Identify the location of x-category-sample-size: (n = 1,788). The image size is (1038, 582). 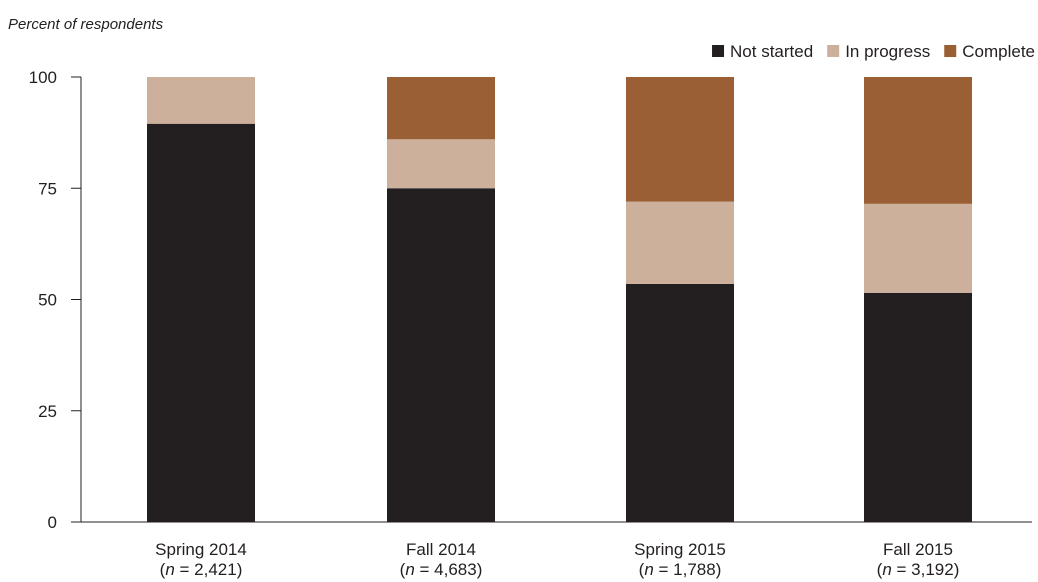
(680, 569).